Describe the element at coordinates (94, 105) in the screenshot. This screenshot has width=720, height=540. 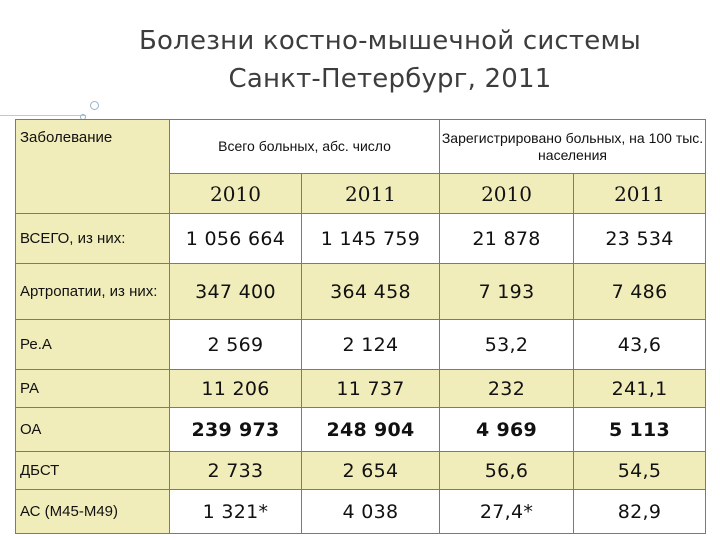
I see `decorative-ring-icon` at that location.